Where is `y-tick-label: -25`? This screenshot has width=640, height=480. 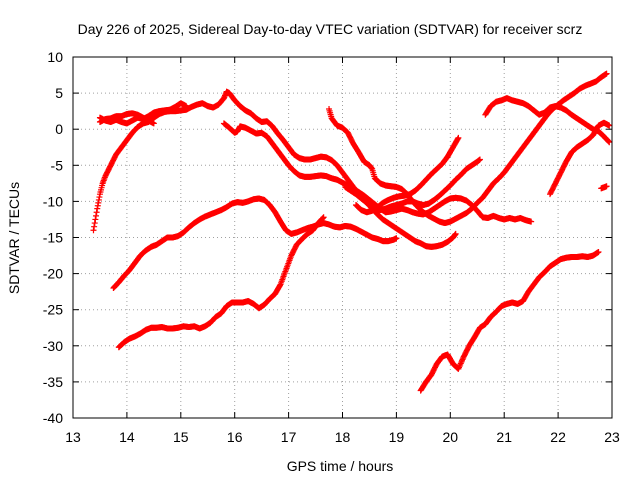
y-tick-label: -25 is located at coordinates (53, 310).